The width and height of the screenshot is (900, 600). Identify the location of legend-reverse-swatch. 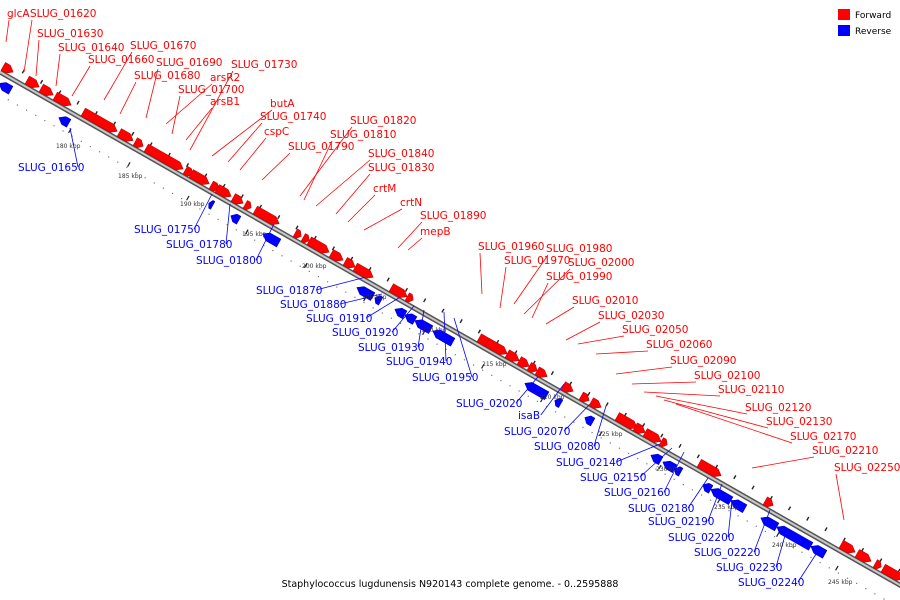
(844, 30).